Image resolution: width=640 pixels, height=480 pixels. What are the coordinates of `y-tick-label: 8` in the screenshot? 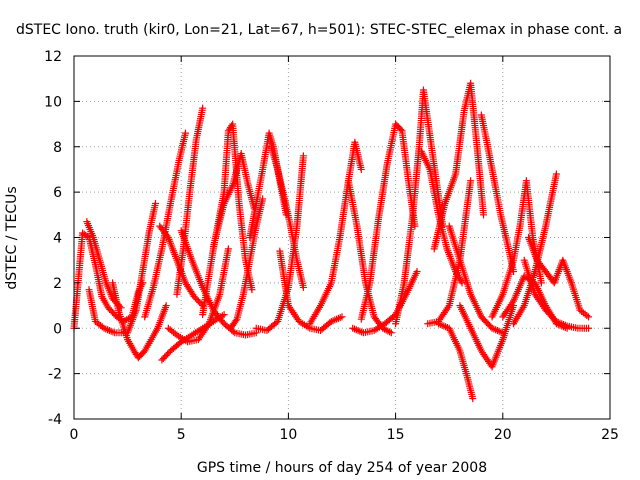 It's located at (57, 148).